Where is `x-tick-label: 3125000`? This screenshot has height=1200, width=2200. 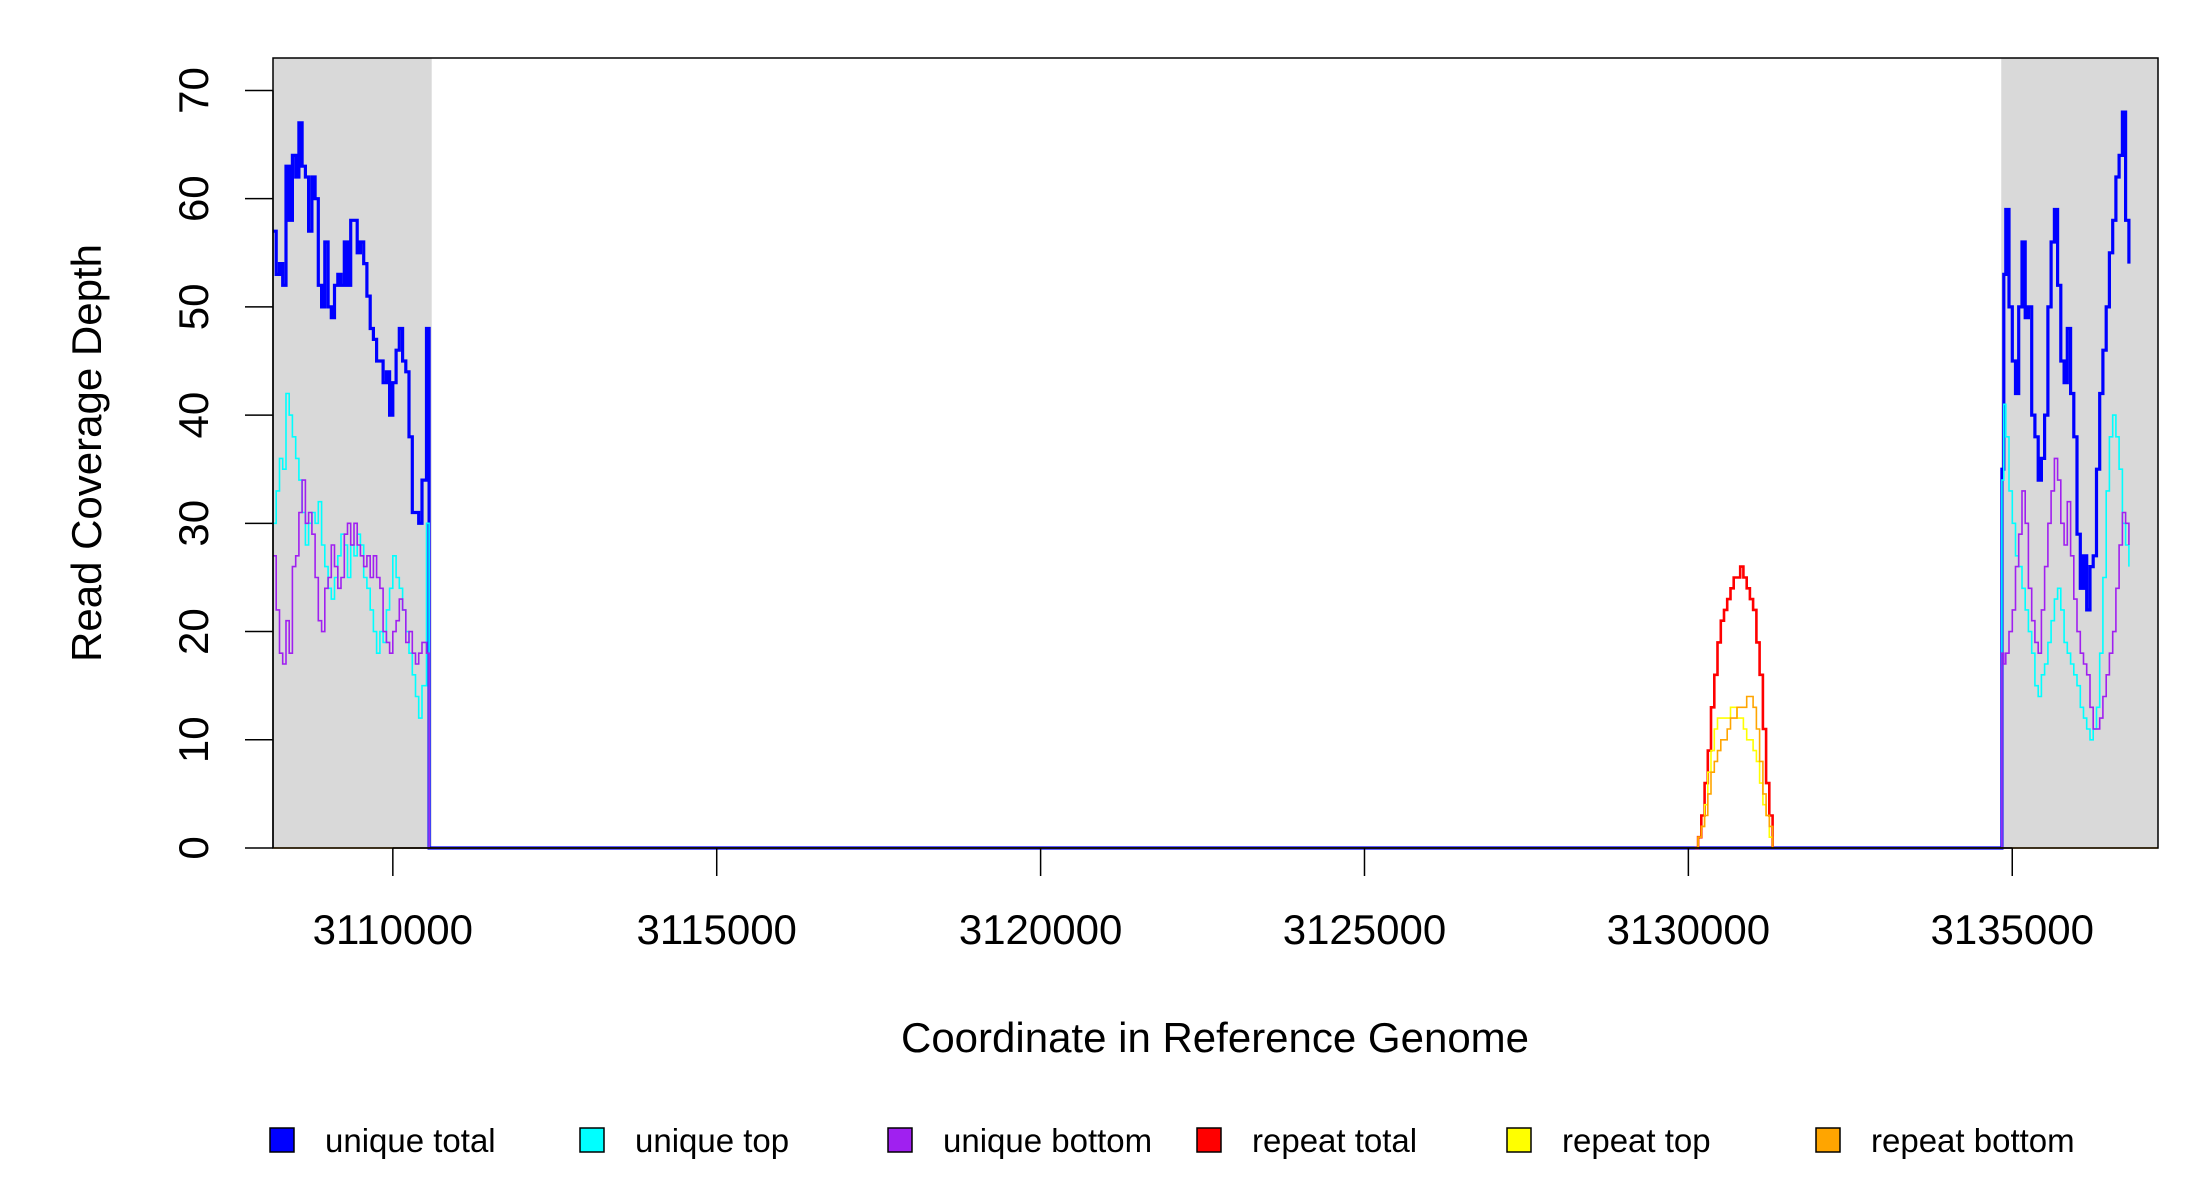
x-tick-label: 3125000 is located at coordinates (1365, 929).